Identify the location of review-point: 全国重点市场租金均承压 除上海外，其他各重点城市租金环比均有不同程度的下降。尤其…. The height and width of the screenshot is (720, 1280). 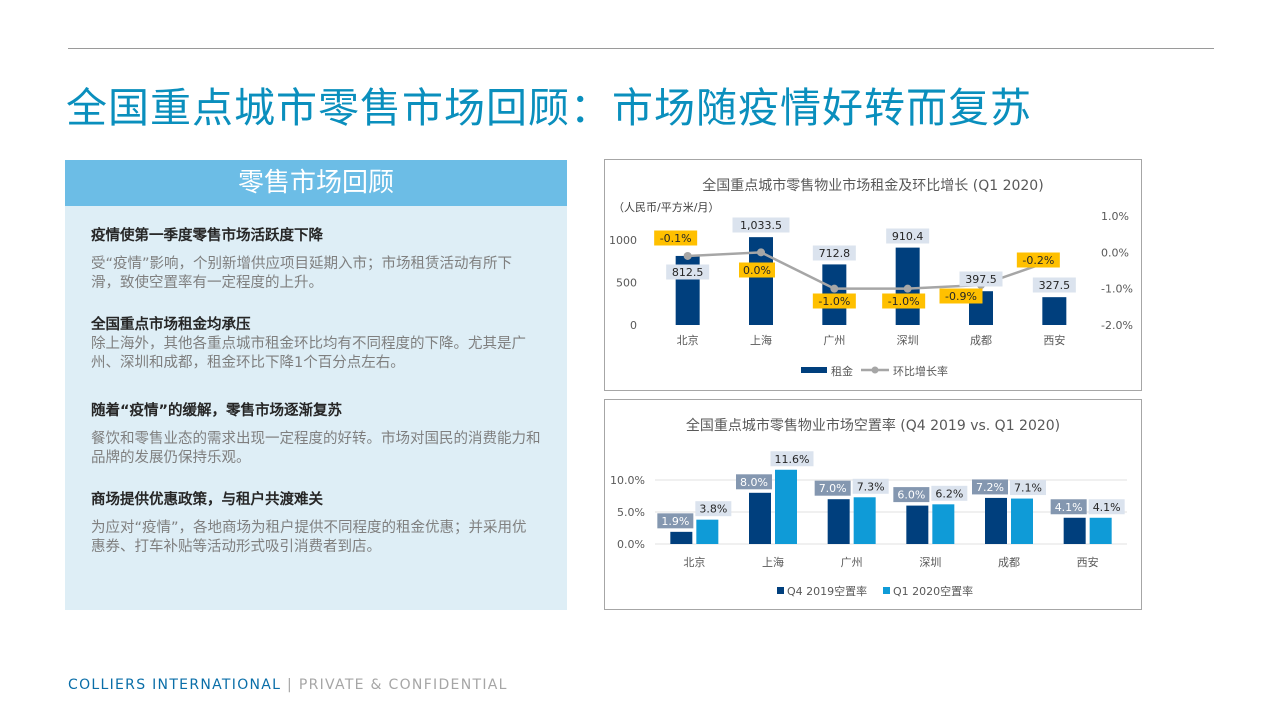
(316, 344).